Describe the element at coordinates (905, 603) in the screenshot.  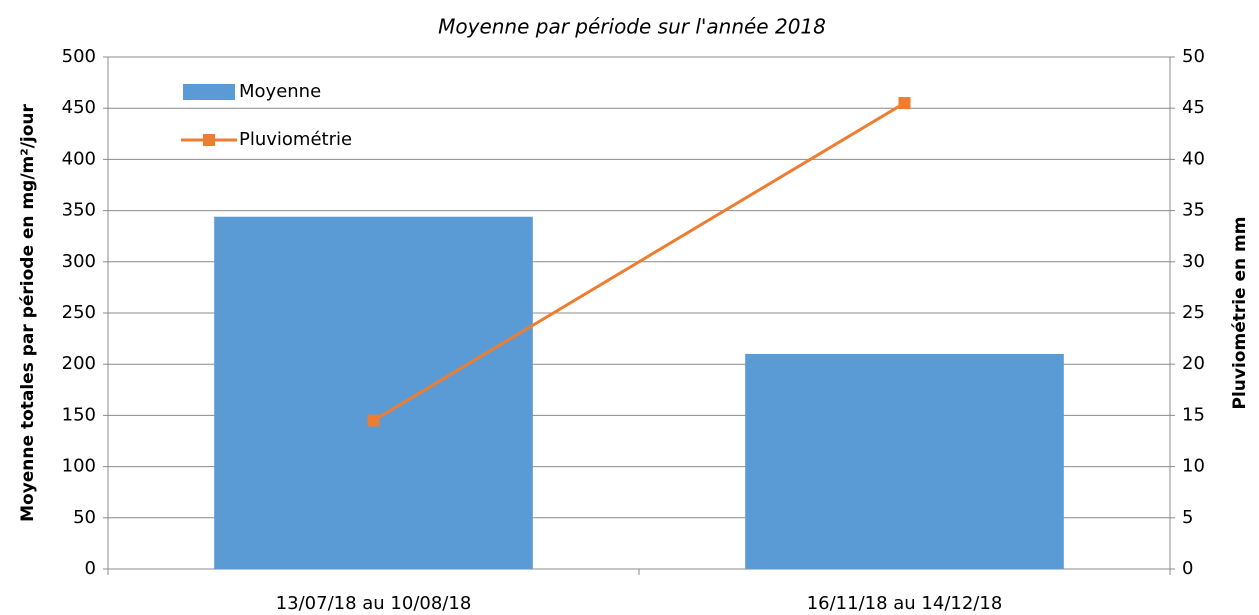
I see `x-tick-label: 16/11/18 au 14/12/18` at that location.